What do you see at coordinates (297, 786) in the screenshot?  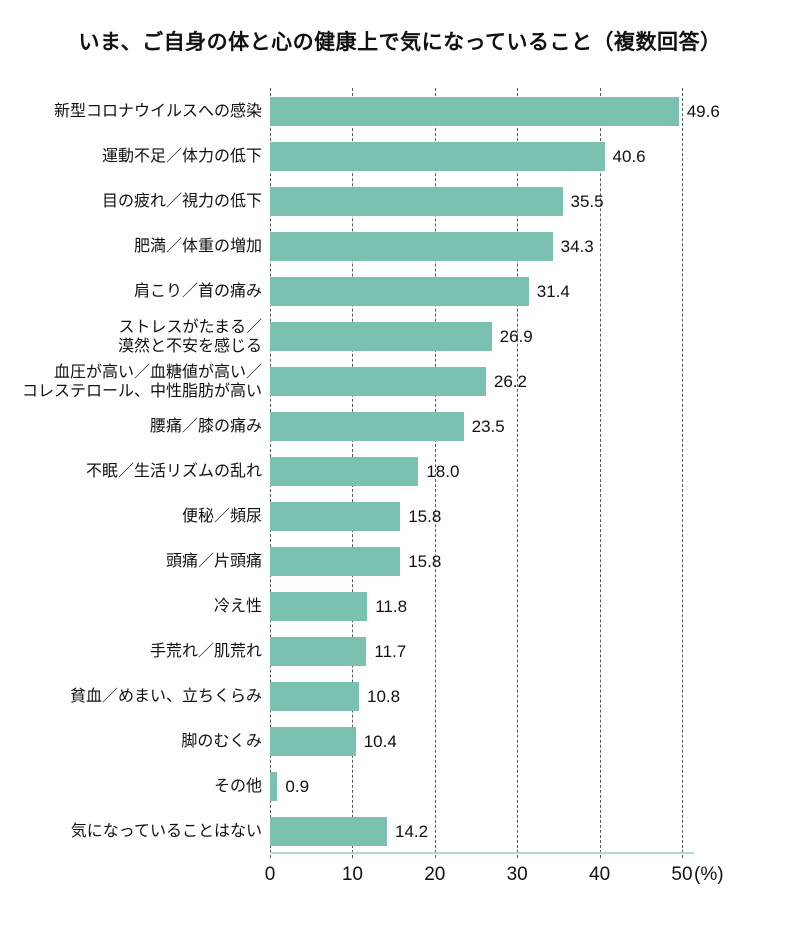 I see `value-label: 0.9` at bounding box center [297, 786].